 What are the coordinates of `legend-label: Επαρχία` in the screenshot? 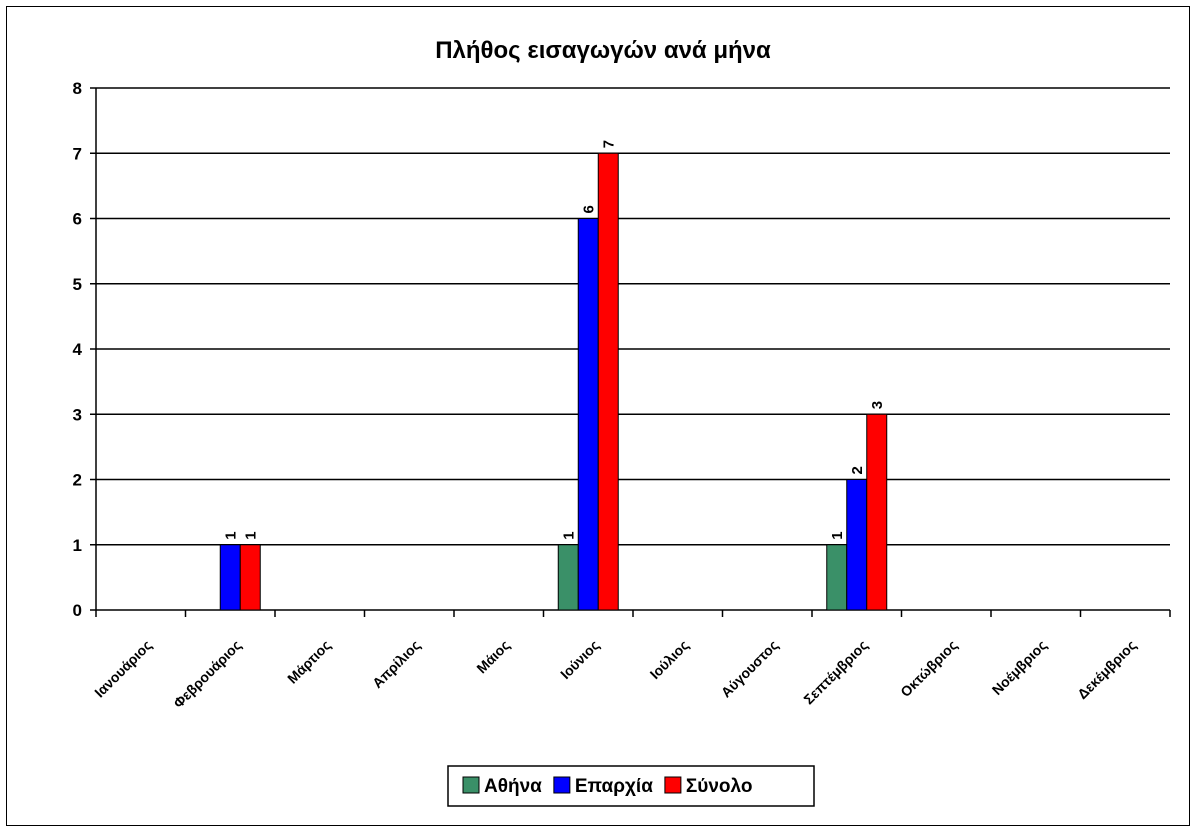 It's located at (614, 786).